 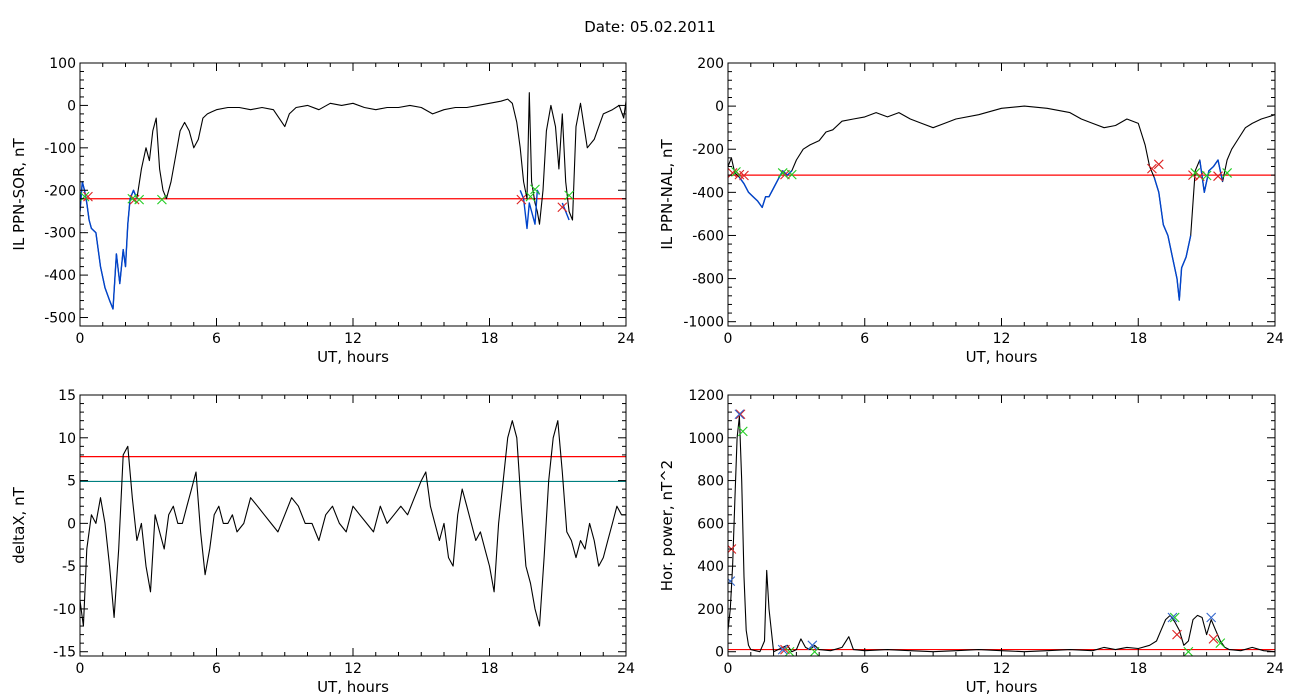 What do you see at coordinates (650, 27) in the screenshot?
I see `page-title: Date: 05.02.2011` at bounding box center [650, 27].